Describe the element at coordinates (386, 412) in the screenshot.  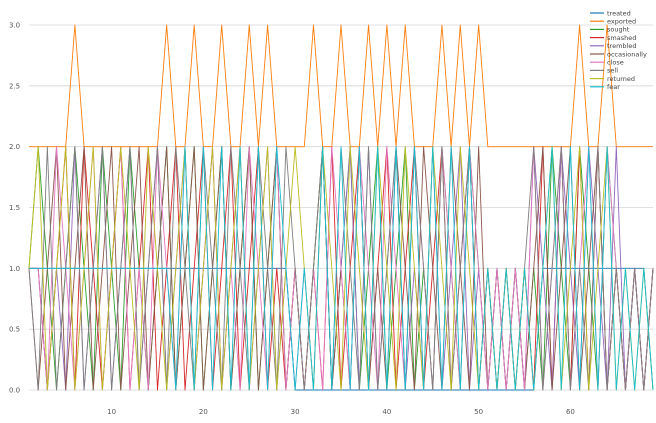
I see `x-tick-label-3: 40` at that location.